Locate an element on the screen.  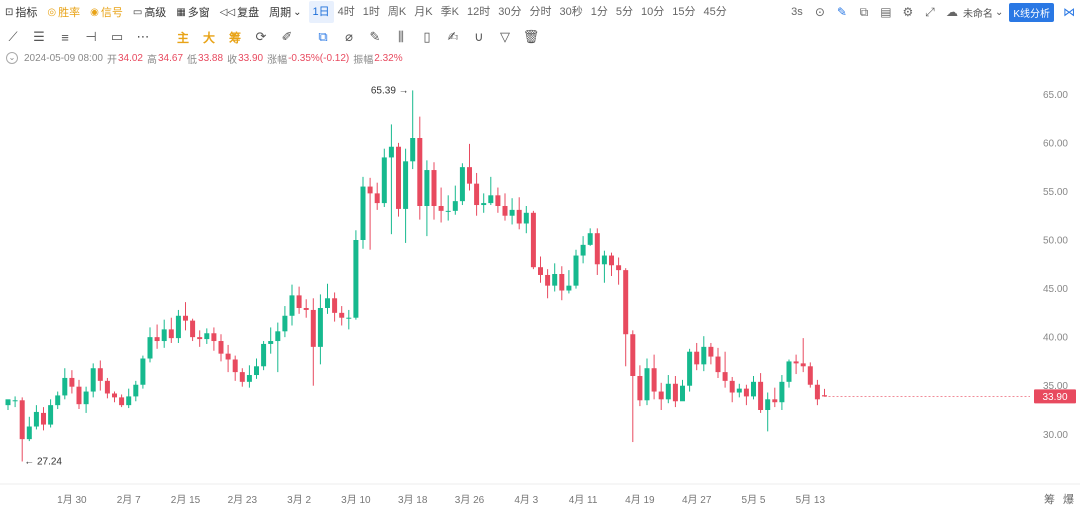
camera-icon: ⊙ is located at coordinates (819, 12).